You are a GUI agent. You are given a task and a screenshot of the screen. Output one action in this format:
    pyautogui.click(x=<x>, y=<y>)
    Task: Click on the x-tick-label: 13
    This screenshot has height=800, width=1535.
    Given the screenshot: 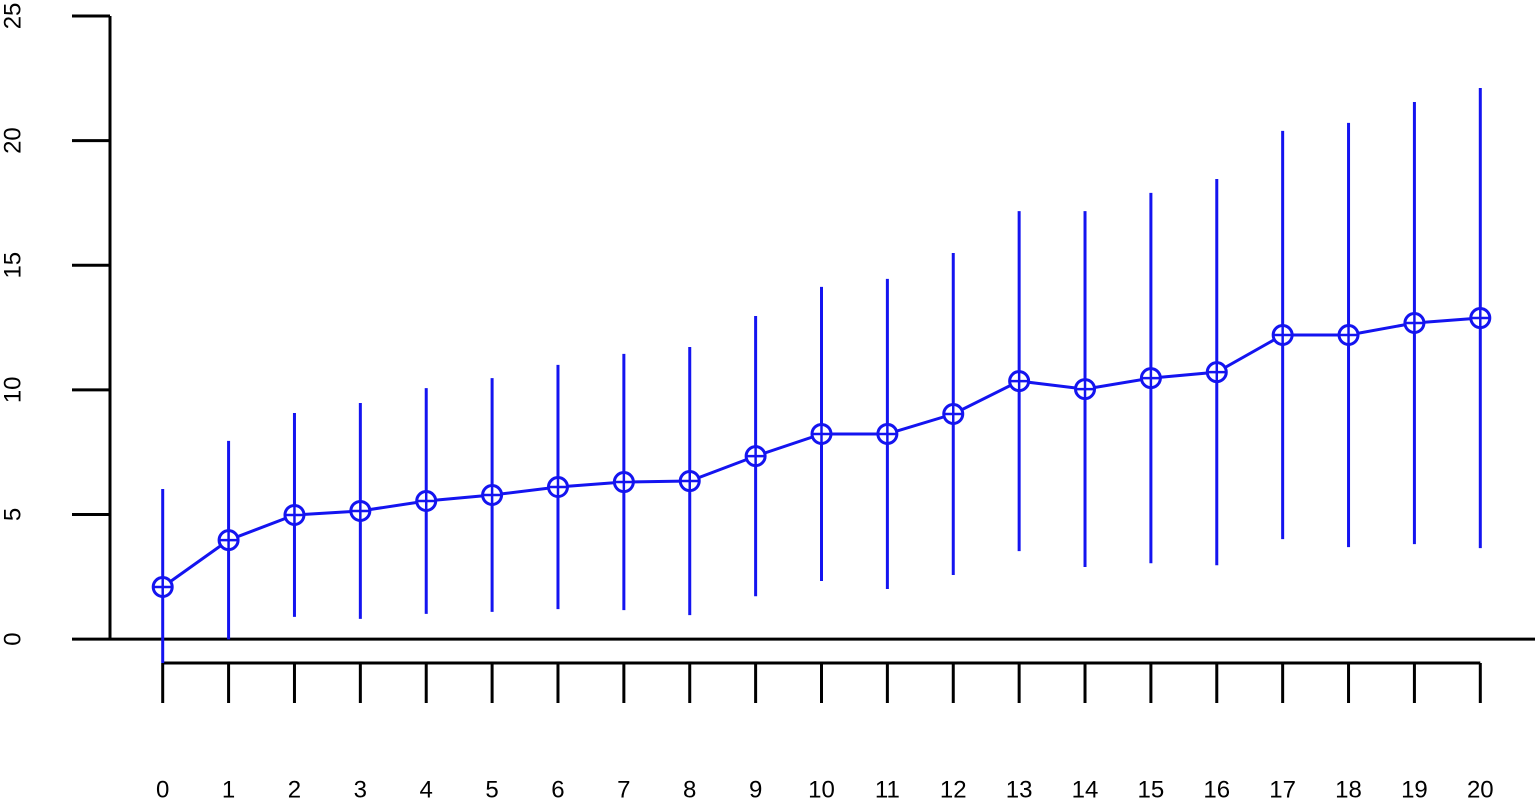 What is the action you would take?
    pyautogui.click(x=1019, y=788)
    